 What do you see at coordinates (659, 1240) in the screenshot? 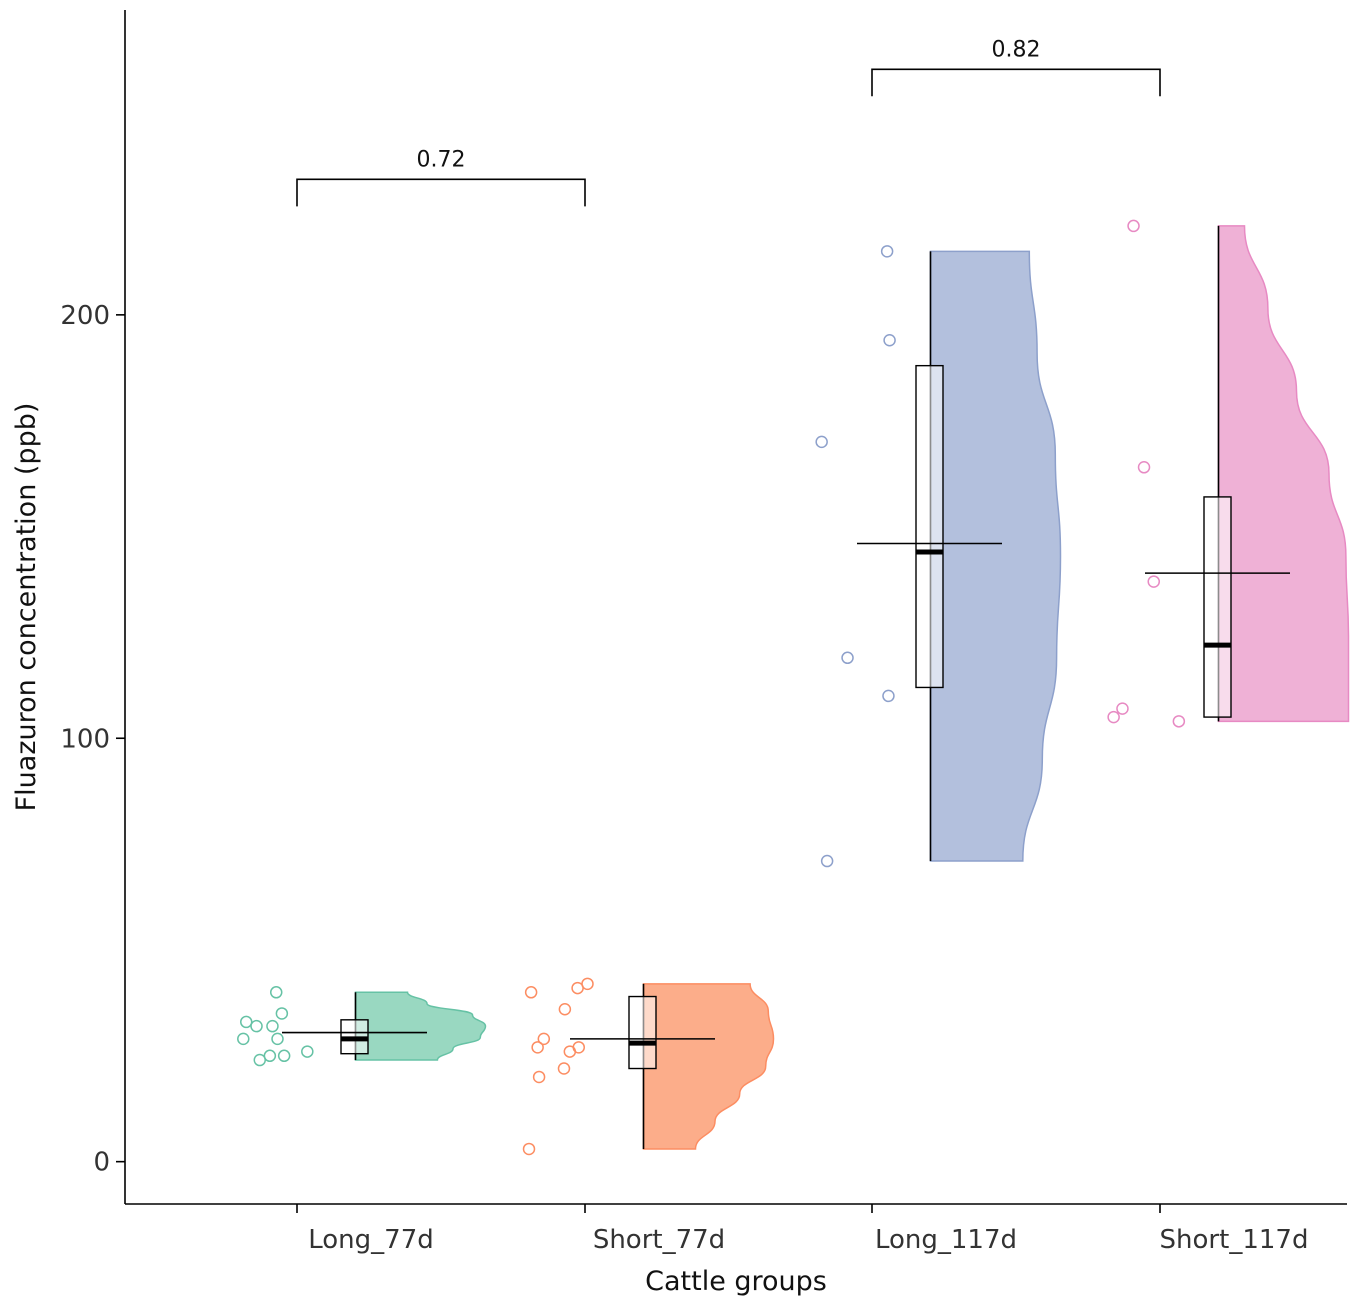
I see `x-tick-label: Short_77d` at bounding box center [659, 1240].